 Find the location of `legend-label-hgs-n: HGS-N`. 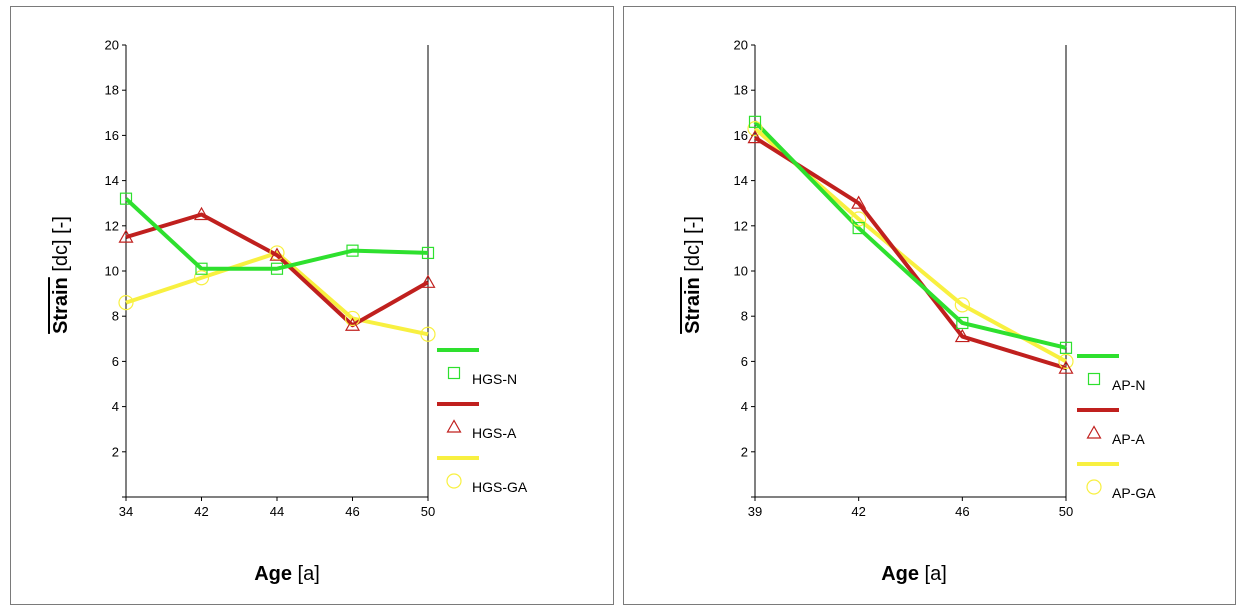

legend-label-hgs-n: HGS-N is located at coordinates (494, 379).